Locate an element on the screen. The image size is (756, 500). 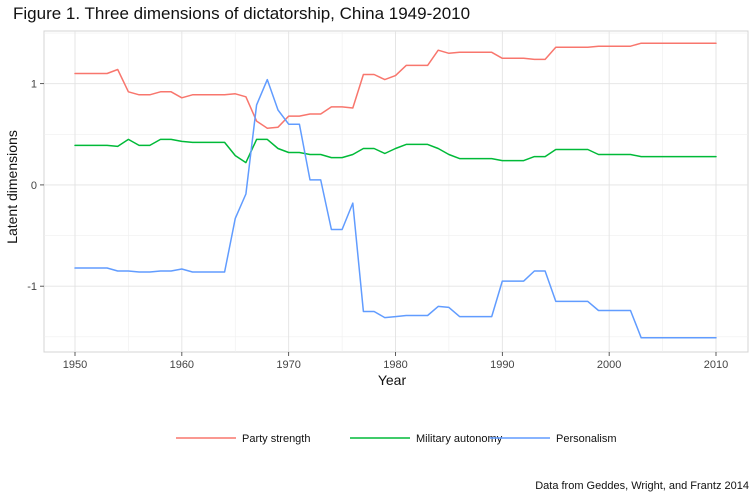
y-tick-label-1: 1 is located at coordinates (34, 85).